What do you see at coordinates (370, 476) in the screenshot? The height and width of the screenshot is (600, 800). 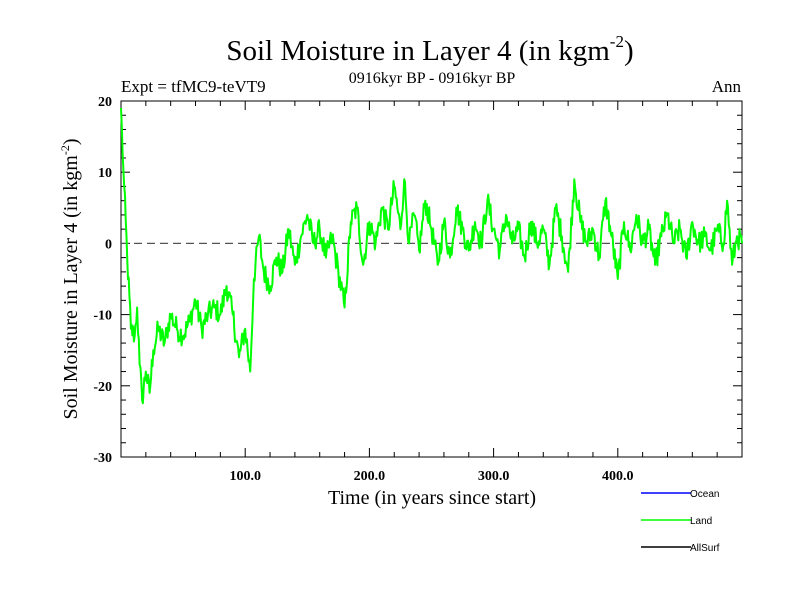 I see `x-tick-label: 200.0` at bounding box center [370, 476].